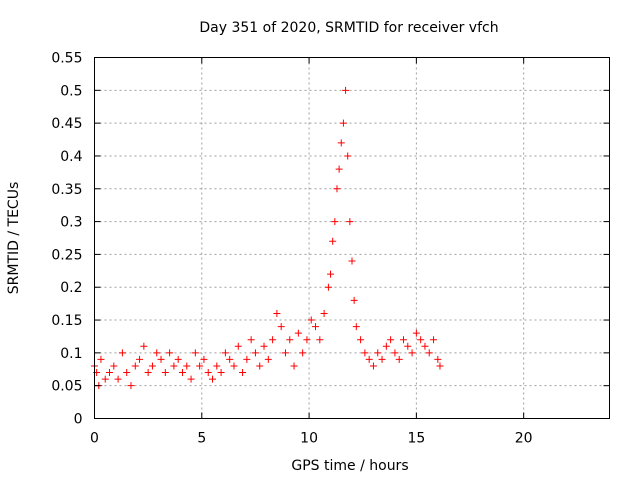  I want to click on y-tick-label: 0.2, so click(71, 288).